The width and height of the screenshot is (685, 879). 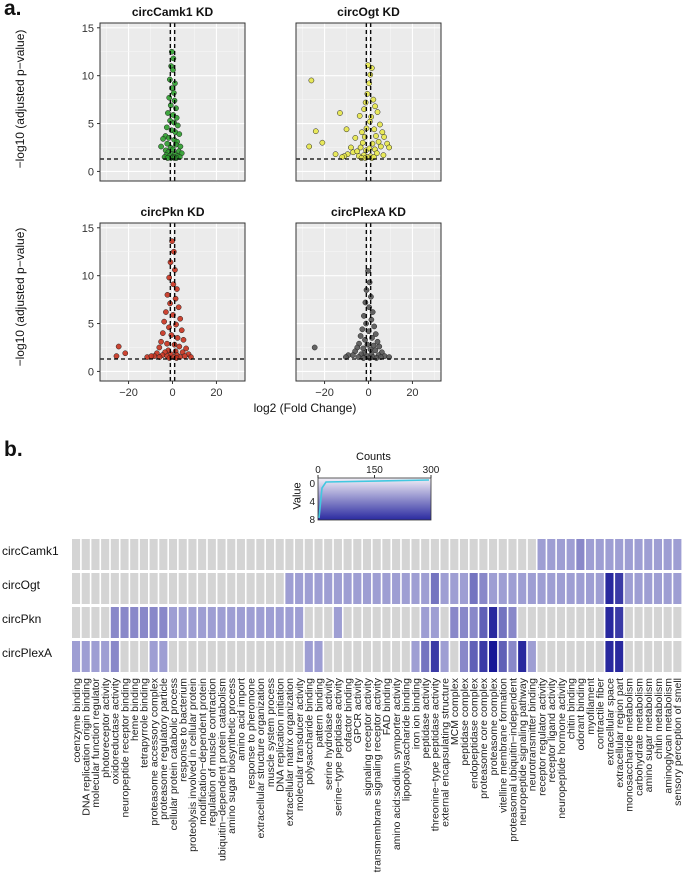 I want to click on heatmap-column-label: ubiquitin−dependent protein catabolism, so click(x=222, y=769).